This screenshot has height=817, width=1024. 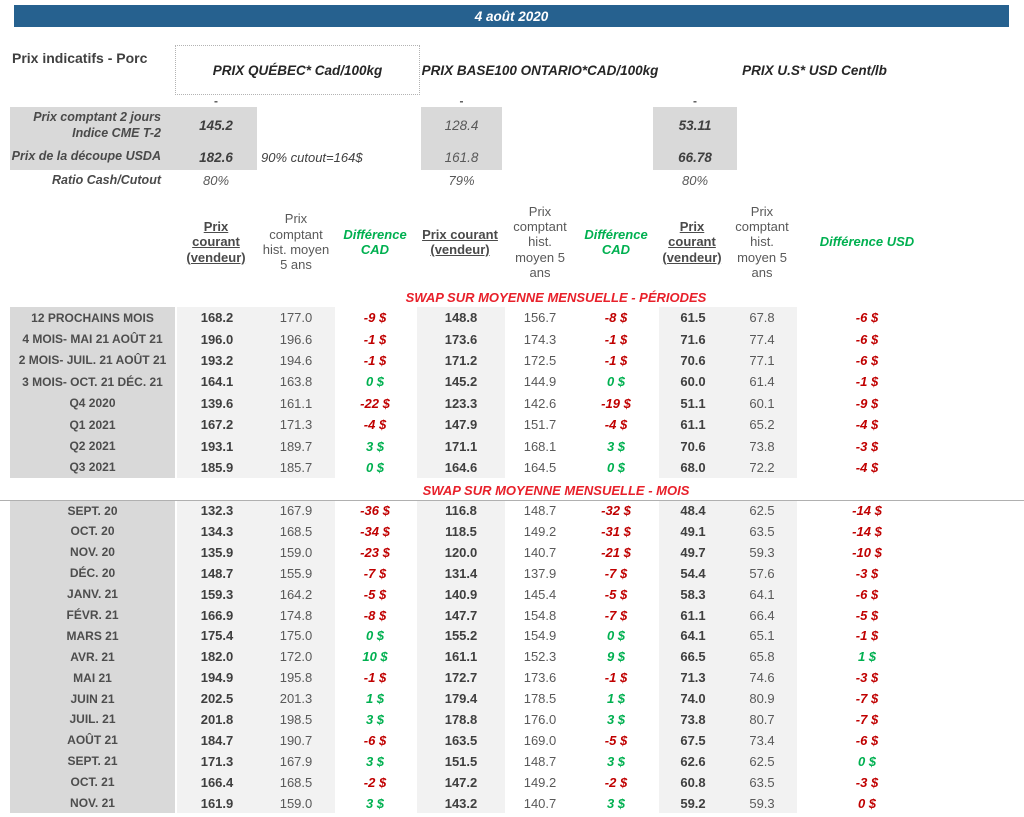 I want to click on price-value: 134.3, so click(x=216, y=531).